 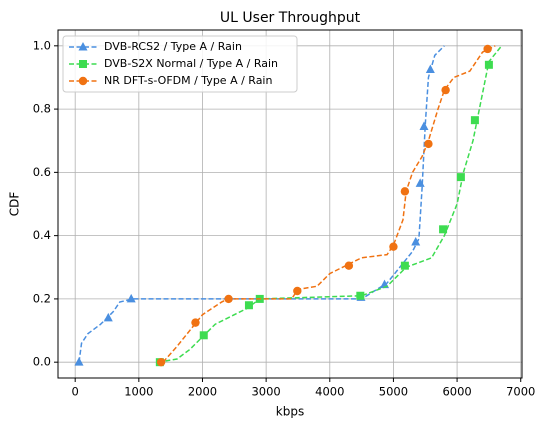 I want to click on x-tick-label: 6000, so click(x=456, y=392).